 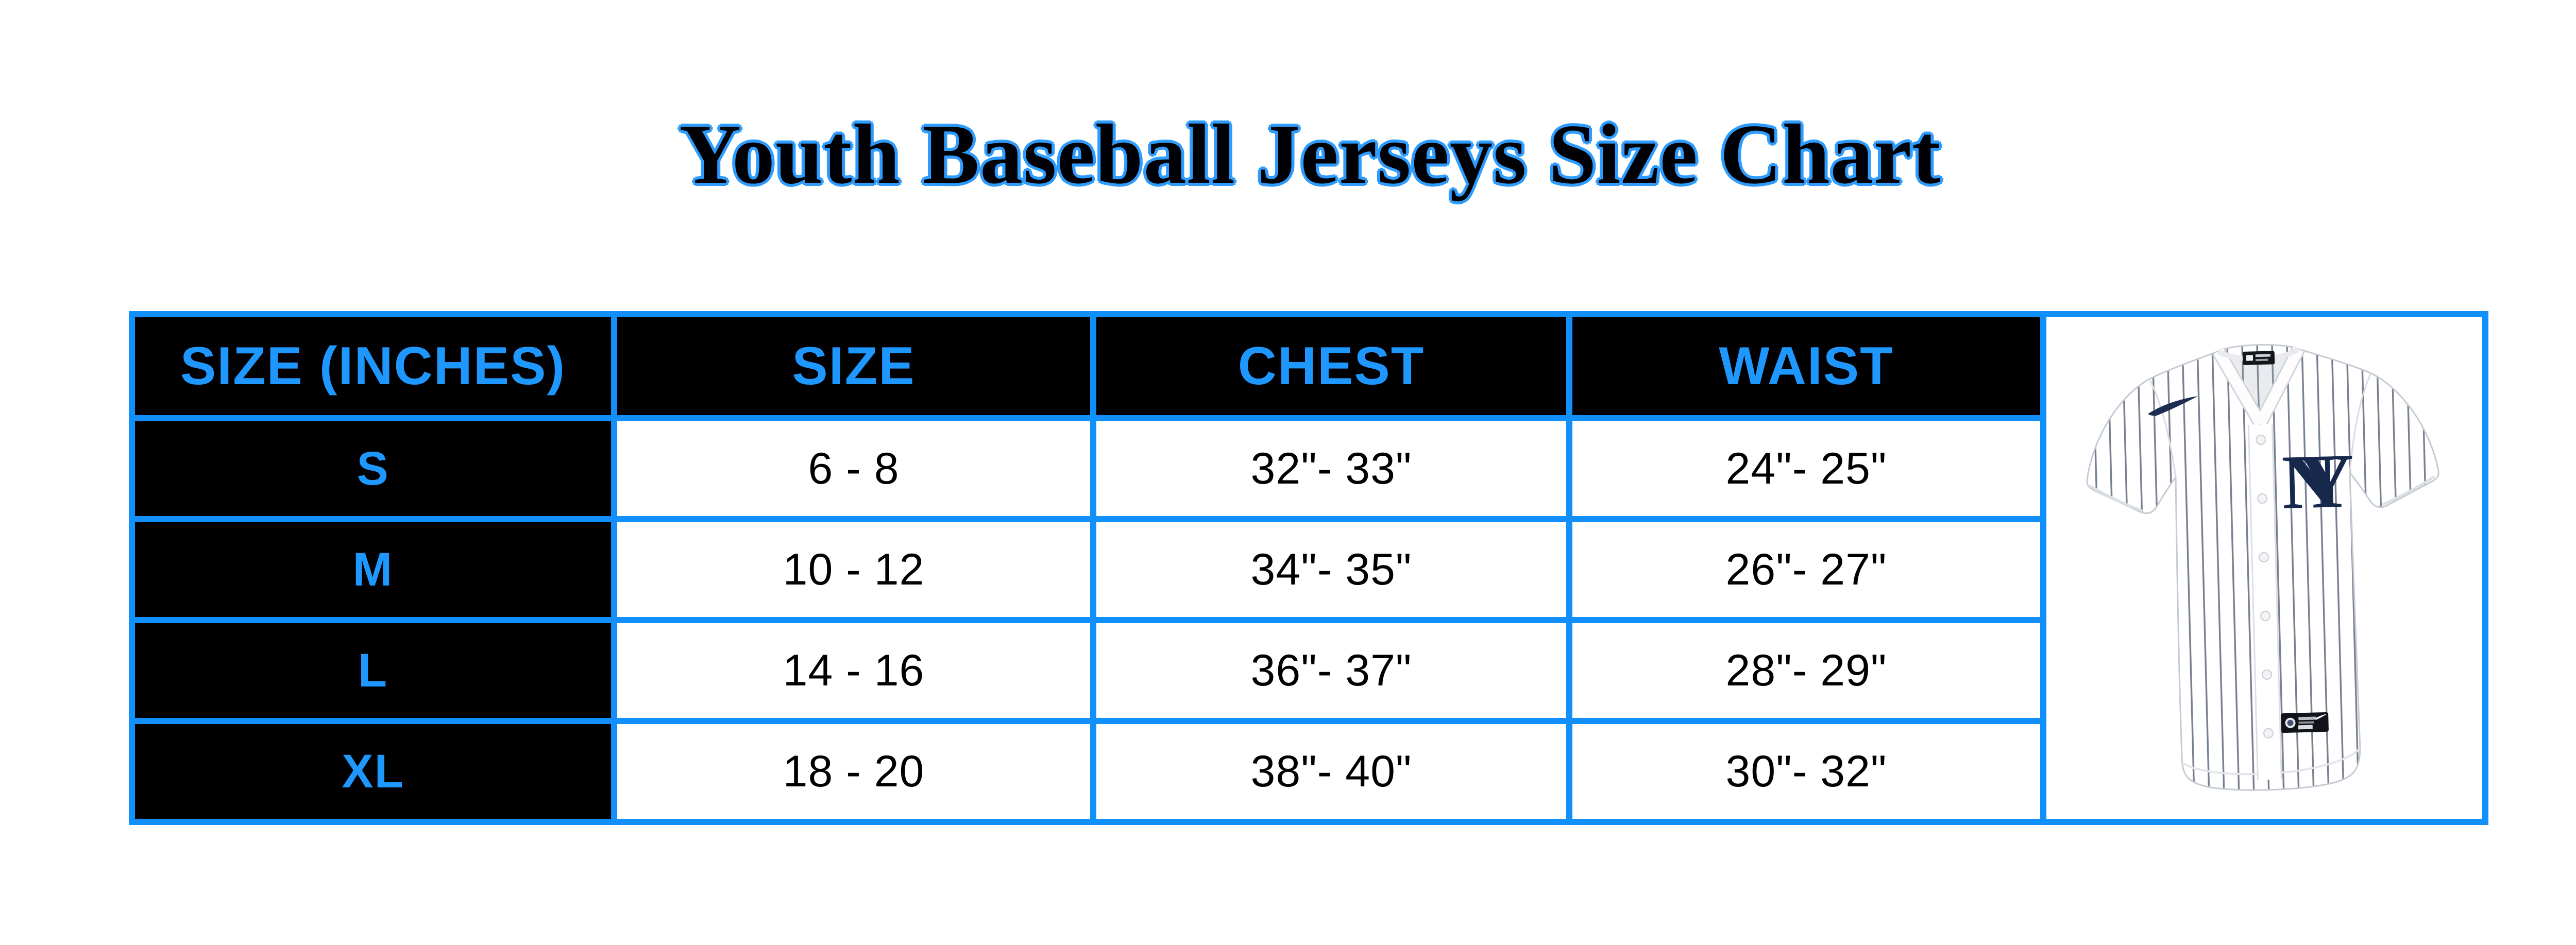 I want to click on ny-logo: N Y, so click(x=2318, y=482).